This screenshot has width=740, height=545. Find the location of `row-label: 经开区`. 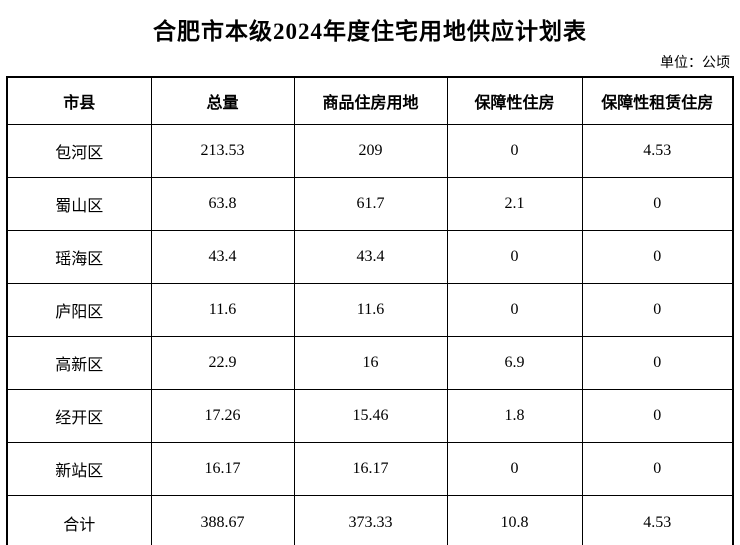

row-label: 经开区 is located at coordinates (79, 416).